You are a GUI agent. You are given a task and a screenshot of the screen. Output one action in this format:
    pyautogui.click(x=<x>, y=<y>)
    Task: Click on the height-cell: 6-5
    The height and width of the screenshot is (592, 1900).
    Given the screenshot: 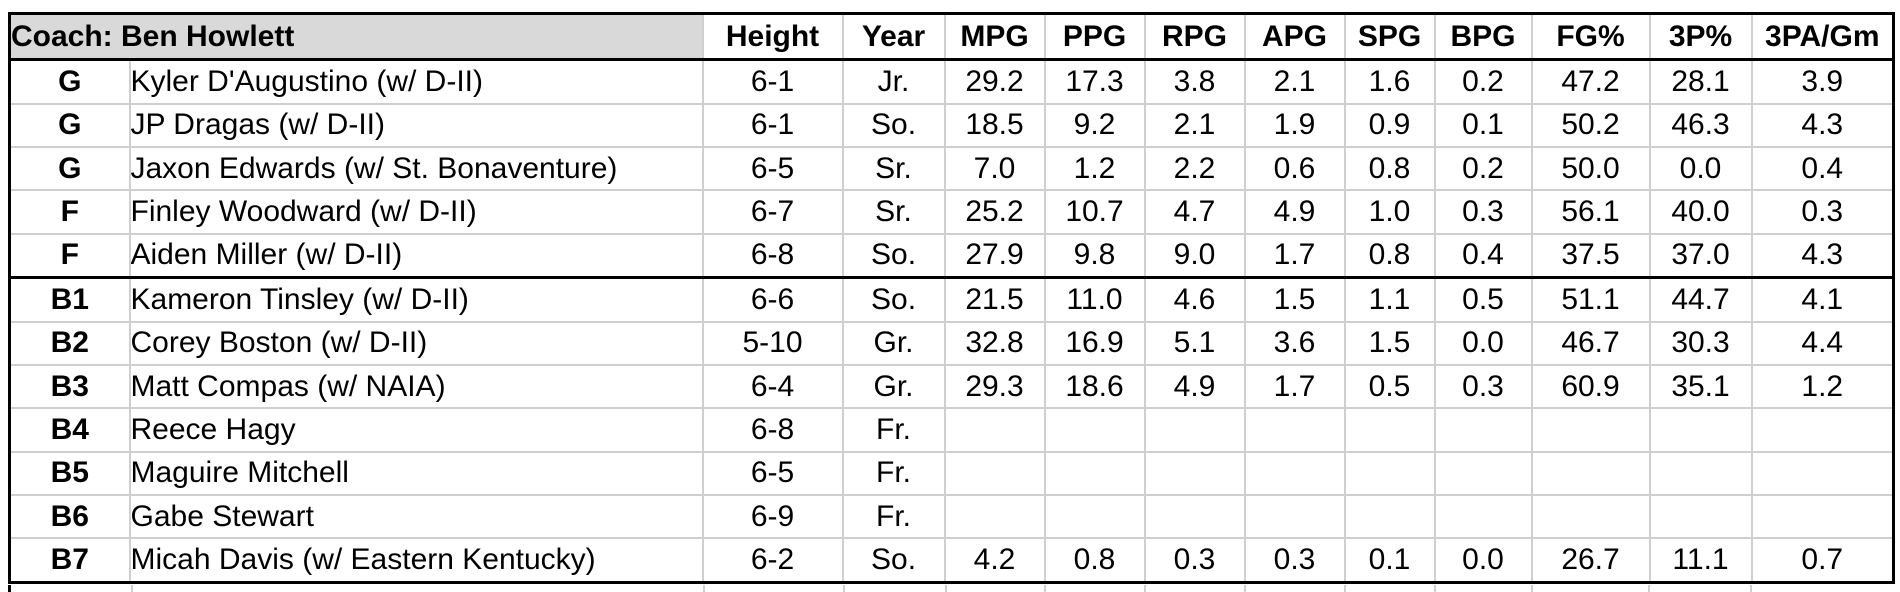 What is the action you would take?
    pyautogui.click(x=772, y=473)
    